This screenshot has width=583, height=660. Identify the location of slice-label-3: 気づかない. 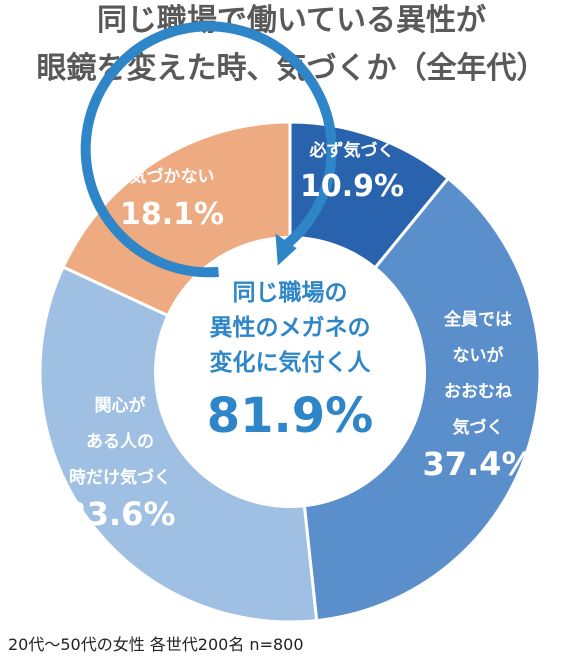
(172, 176).